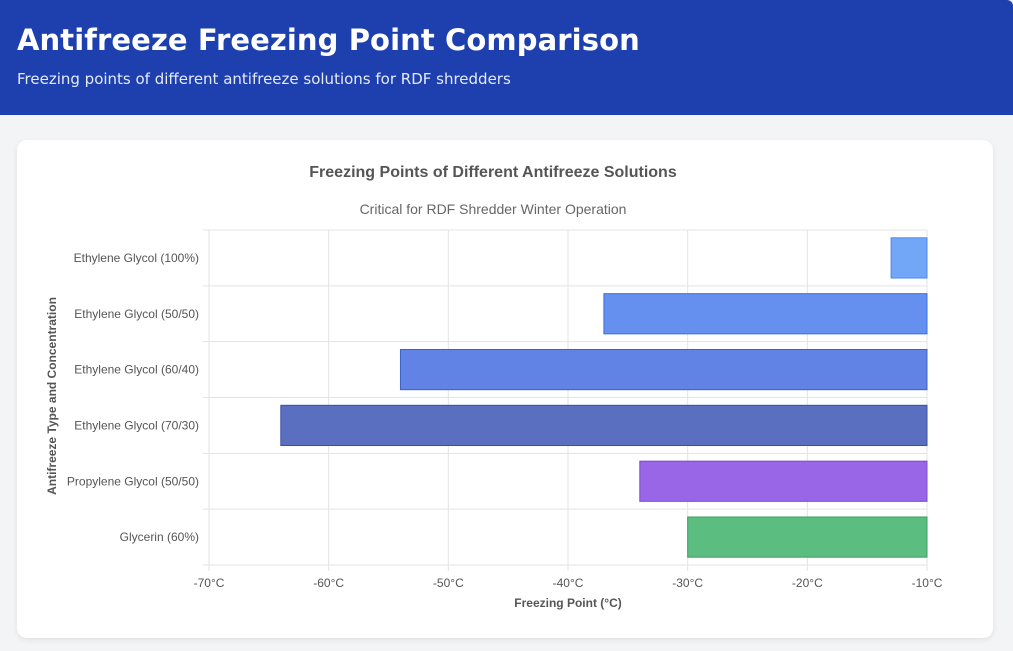 The width and height of the screenshot is (1013, 651). I want to click on y-tick-label: Ethylene Glycol (50/50), so click(136, 314).